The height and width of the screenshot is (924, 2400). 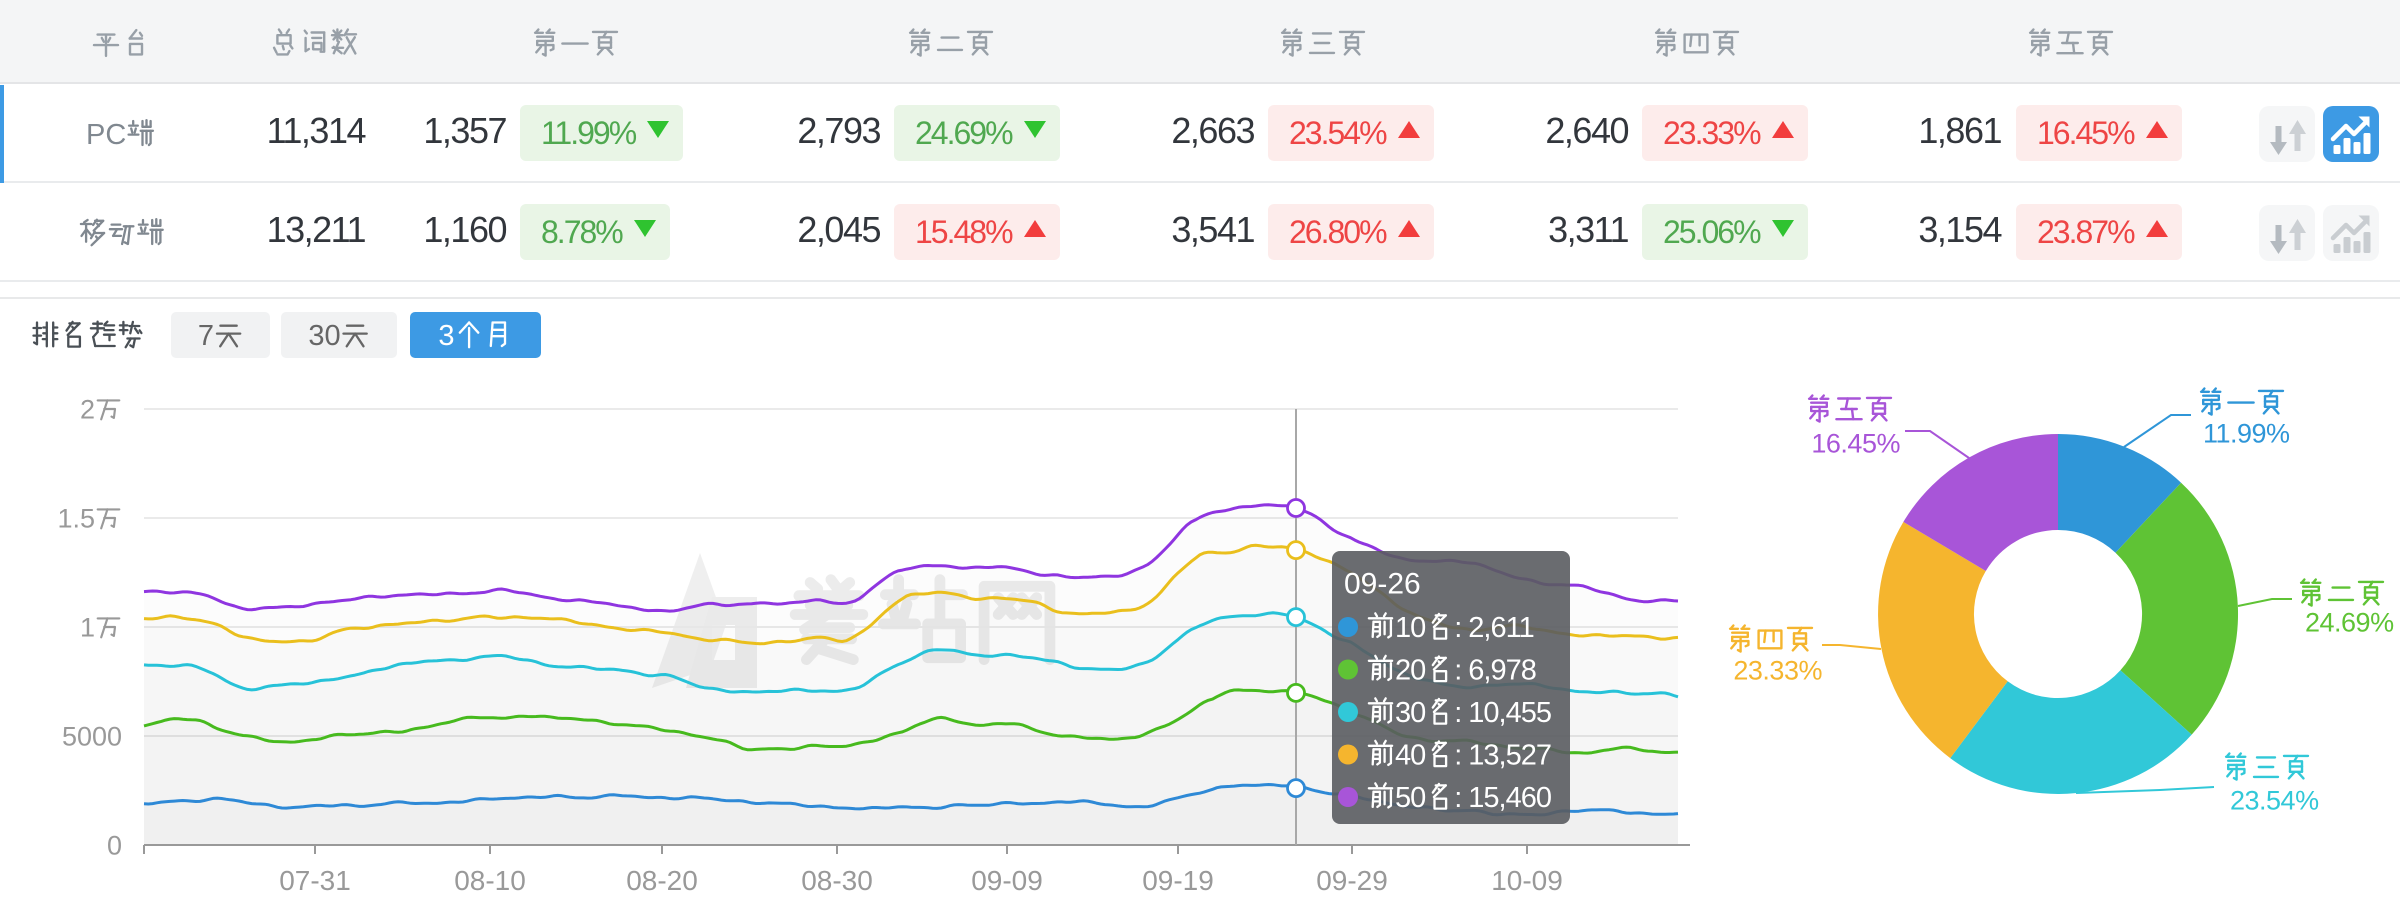 I want to click on svg-text: 3, so click(x=446, y=336).